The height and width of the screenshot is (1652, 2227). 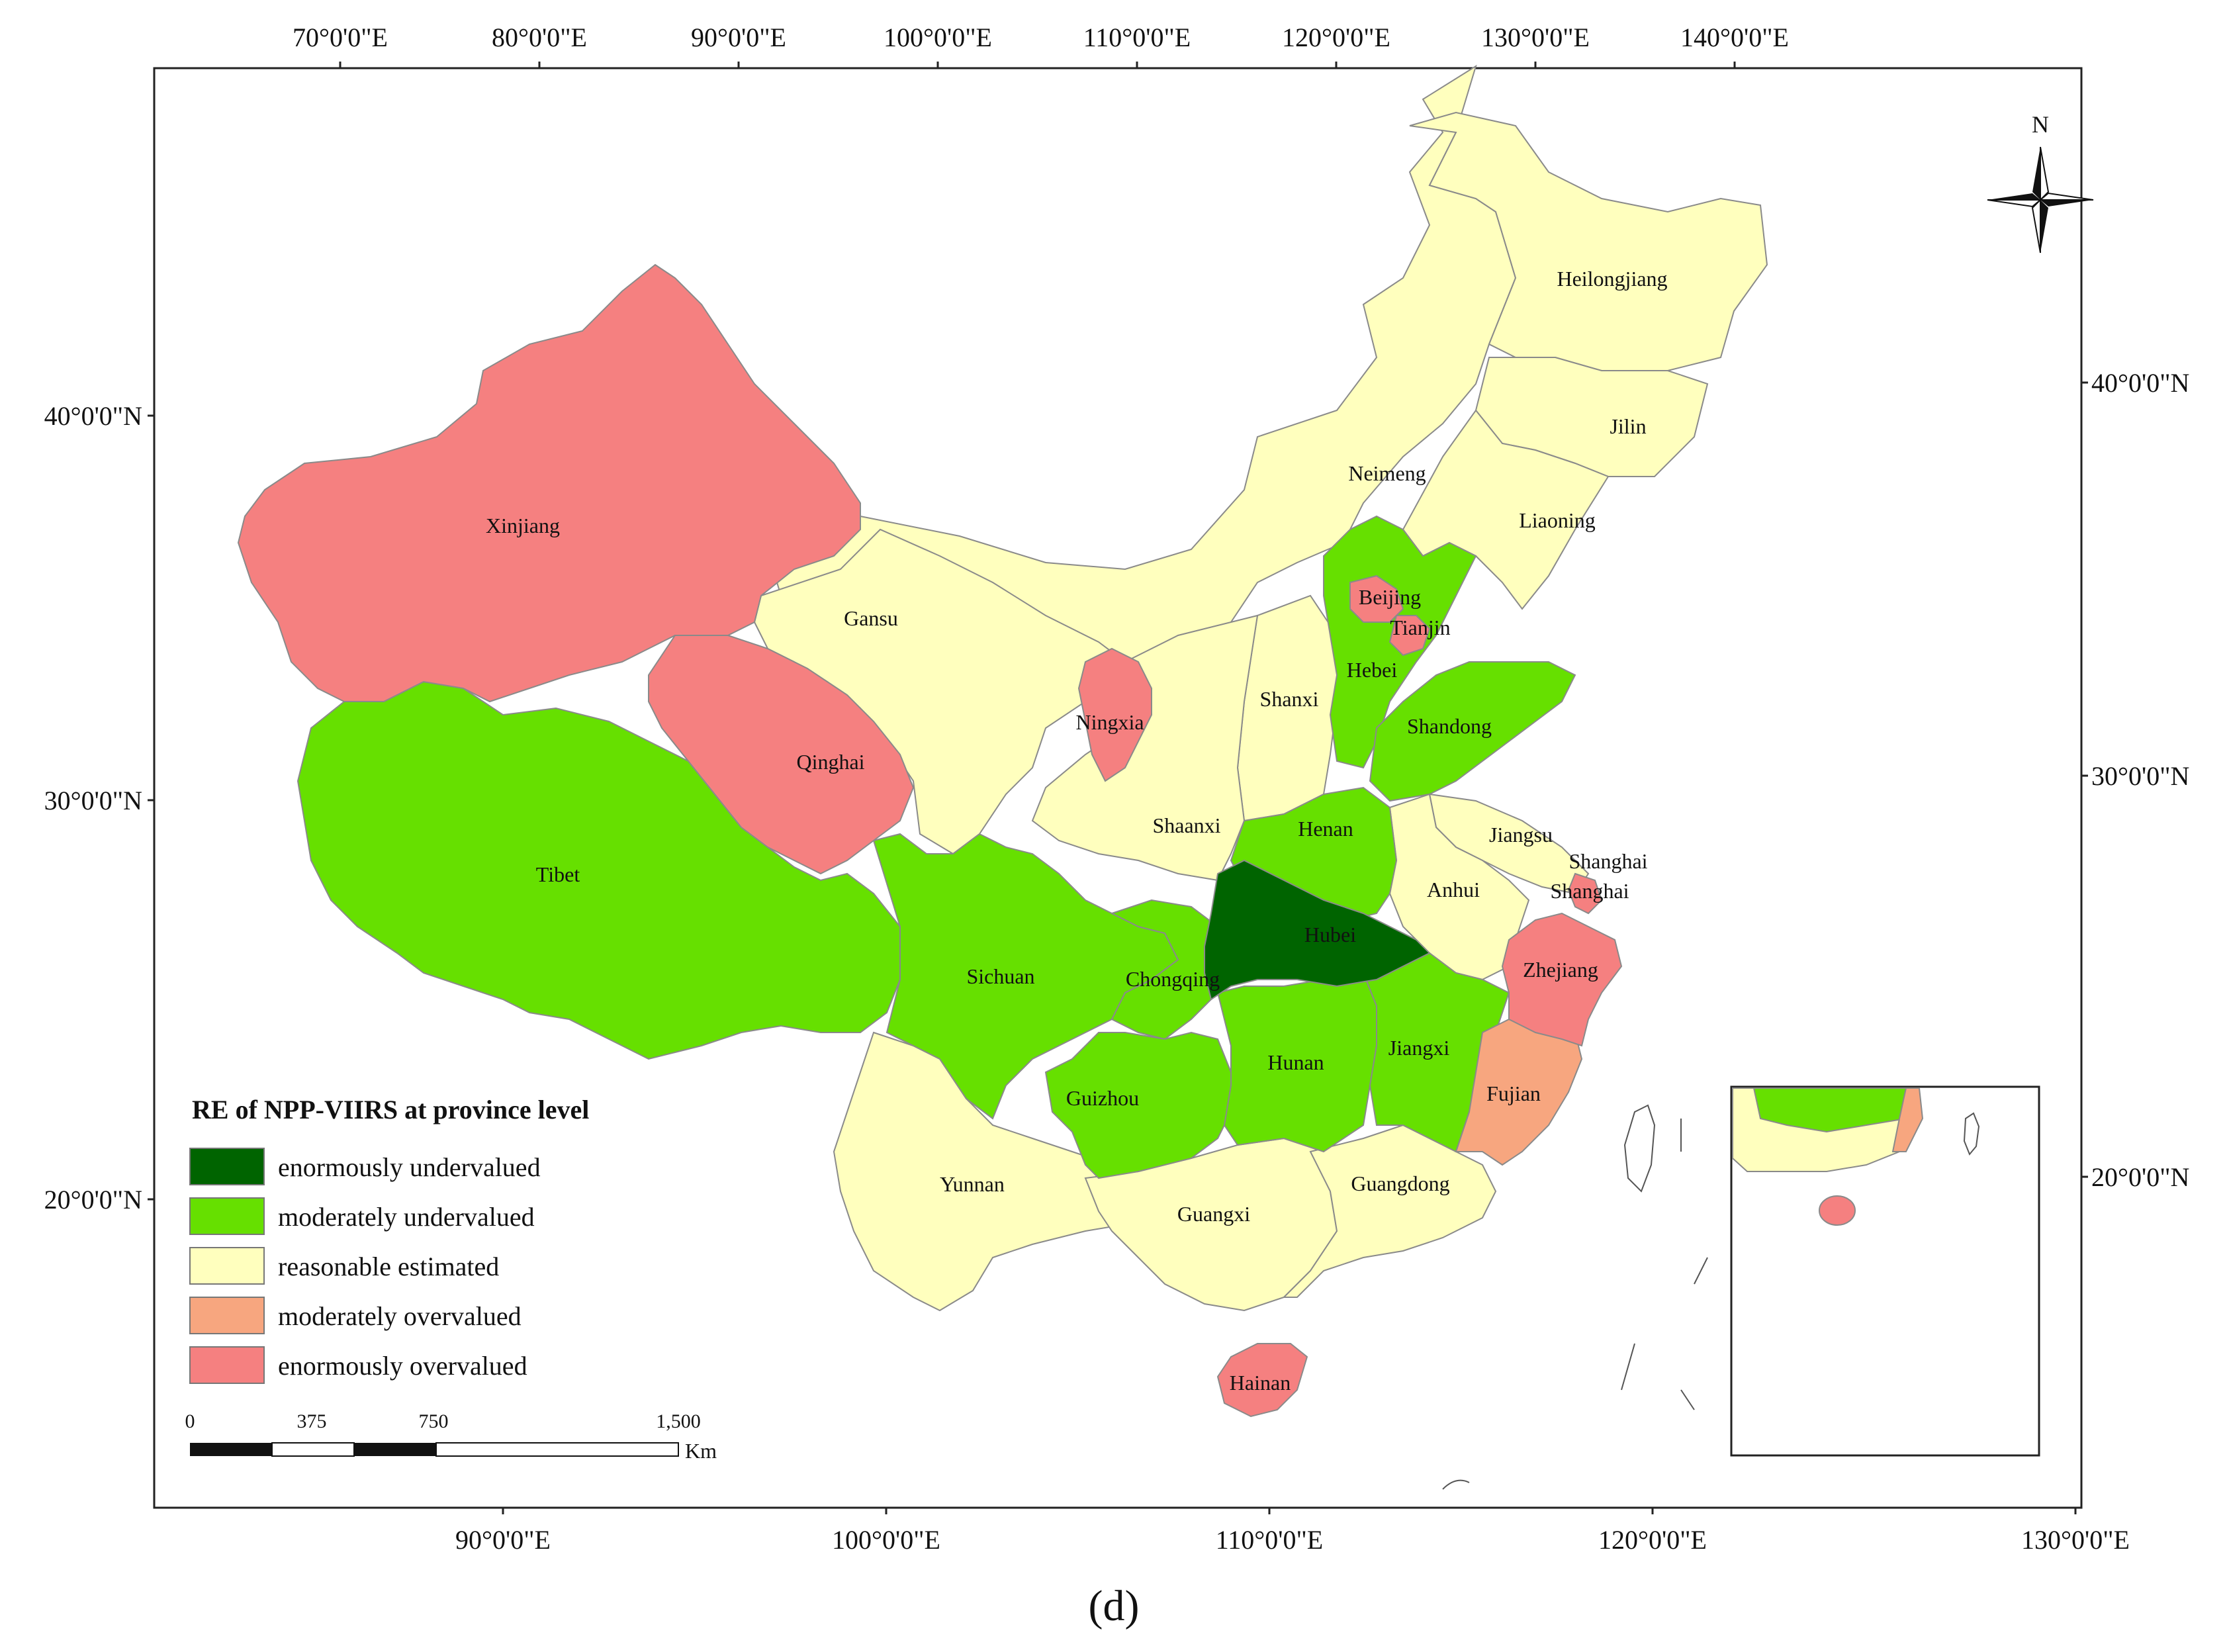 I want to click on province-tianjin, so click(x=1409, y=636).